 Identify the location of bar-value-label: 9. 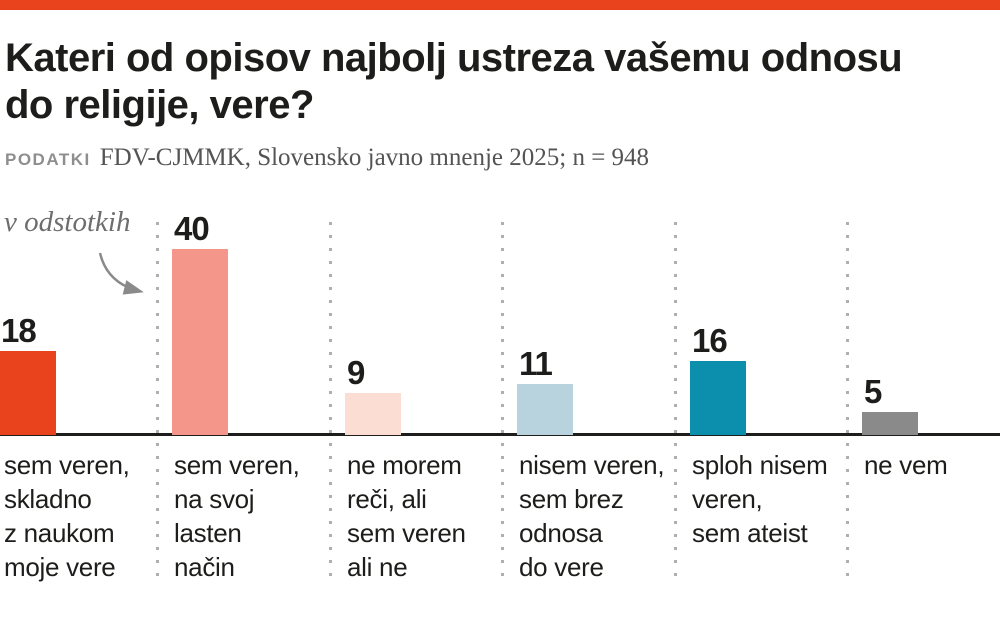
(356, 372).